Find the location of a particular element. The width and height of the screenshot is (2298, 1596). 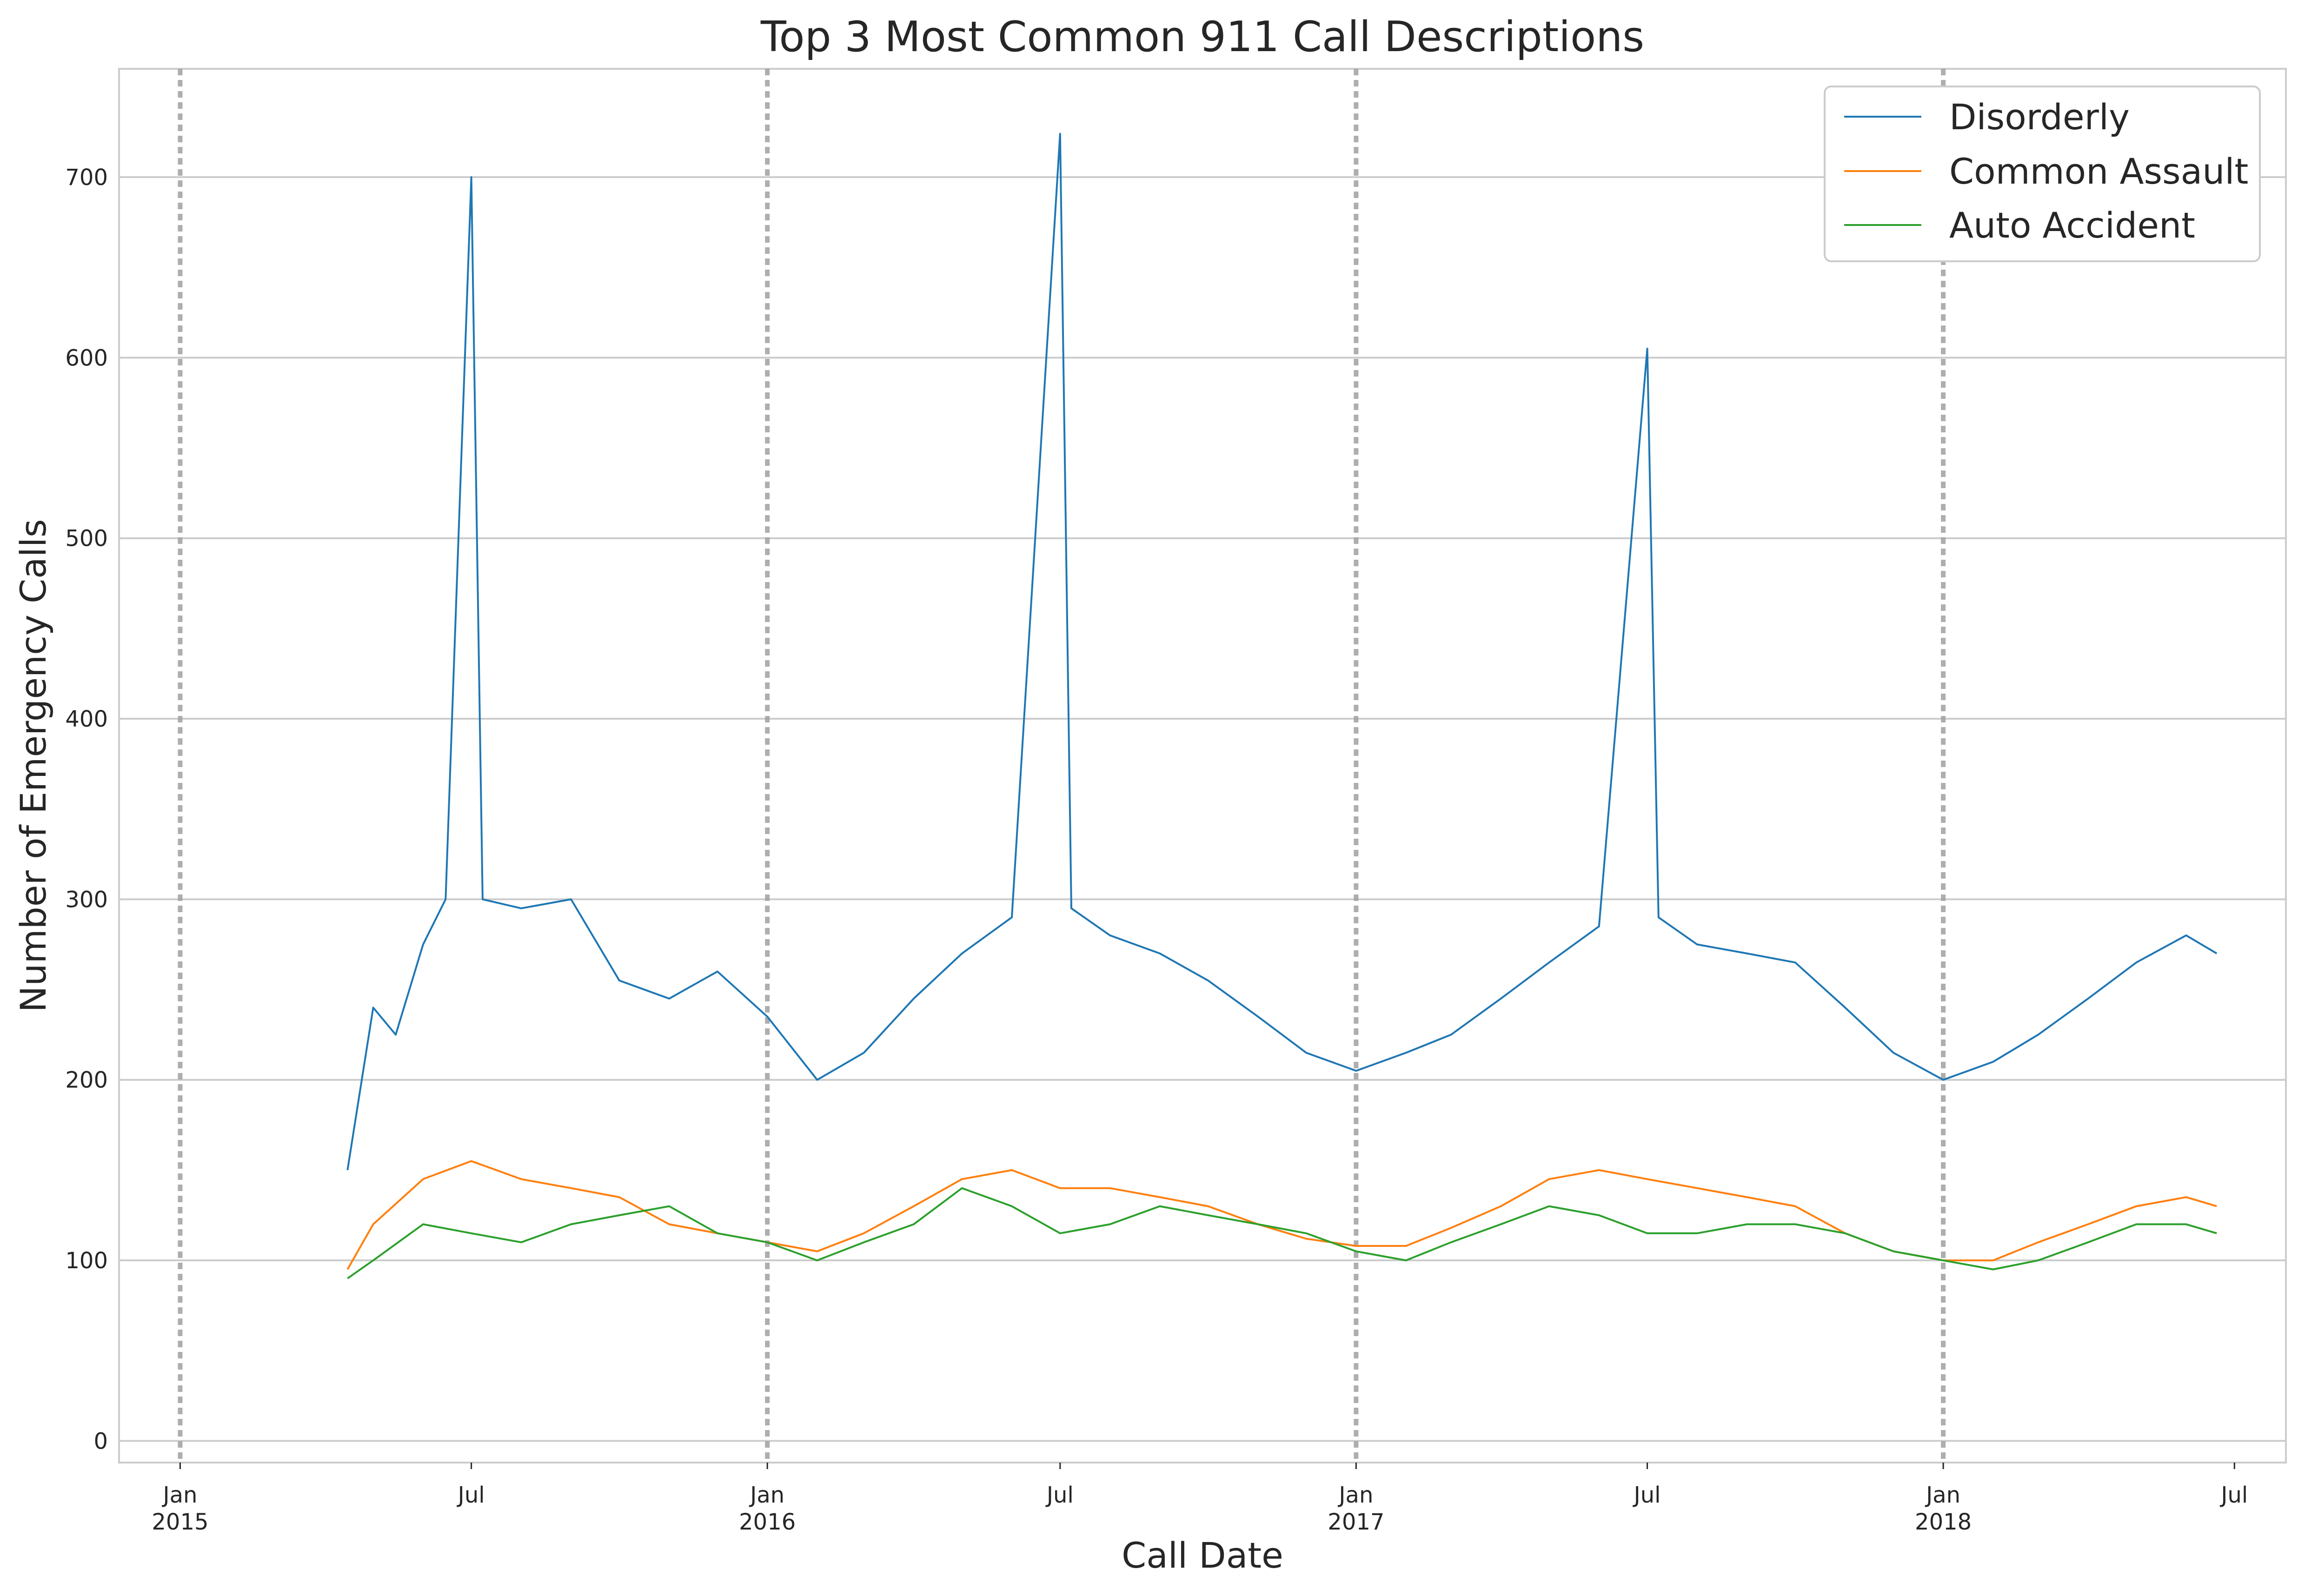

y-tick-label: 700 is located at coordinates (86, 178).